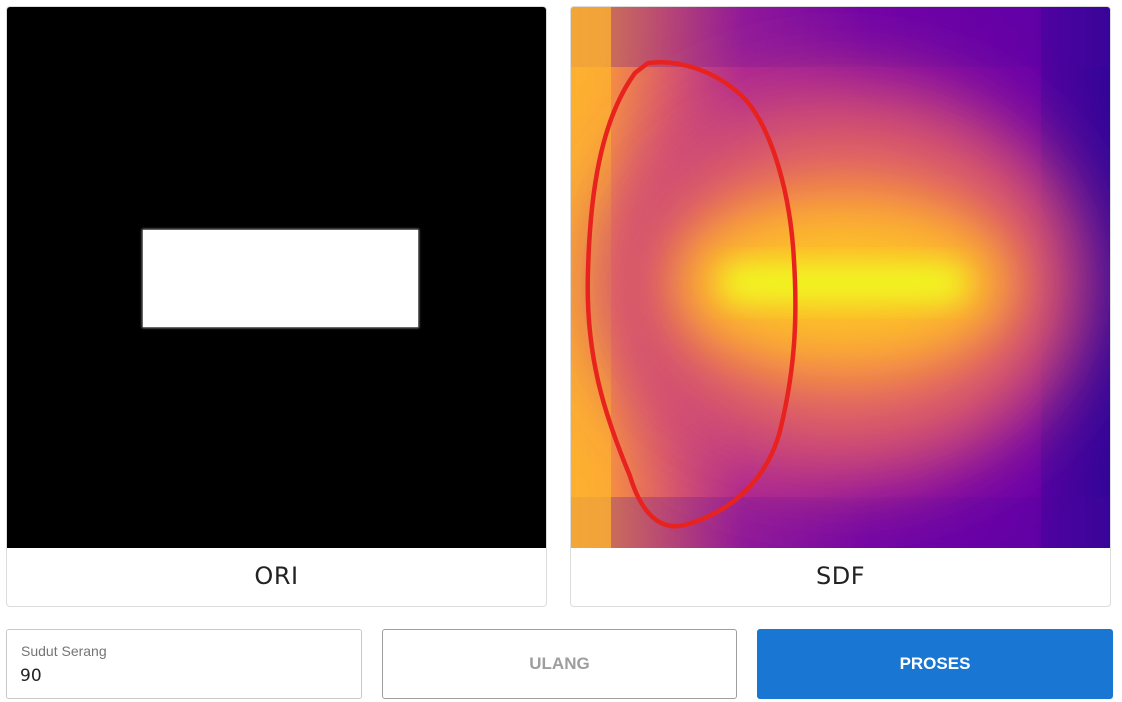 This screenshot has height=702, width=1122. Describe the element at coordinates (935, 664) in the screenshot. I see `process-button: PROSES` at that location.